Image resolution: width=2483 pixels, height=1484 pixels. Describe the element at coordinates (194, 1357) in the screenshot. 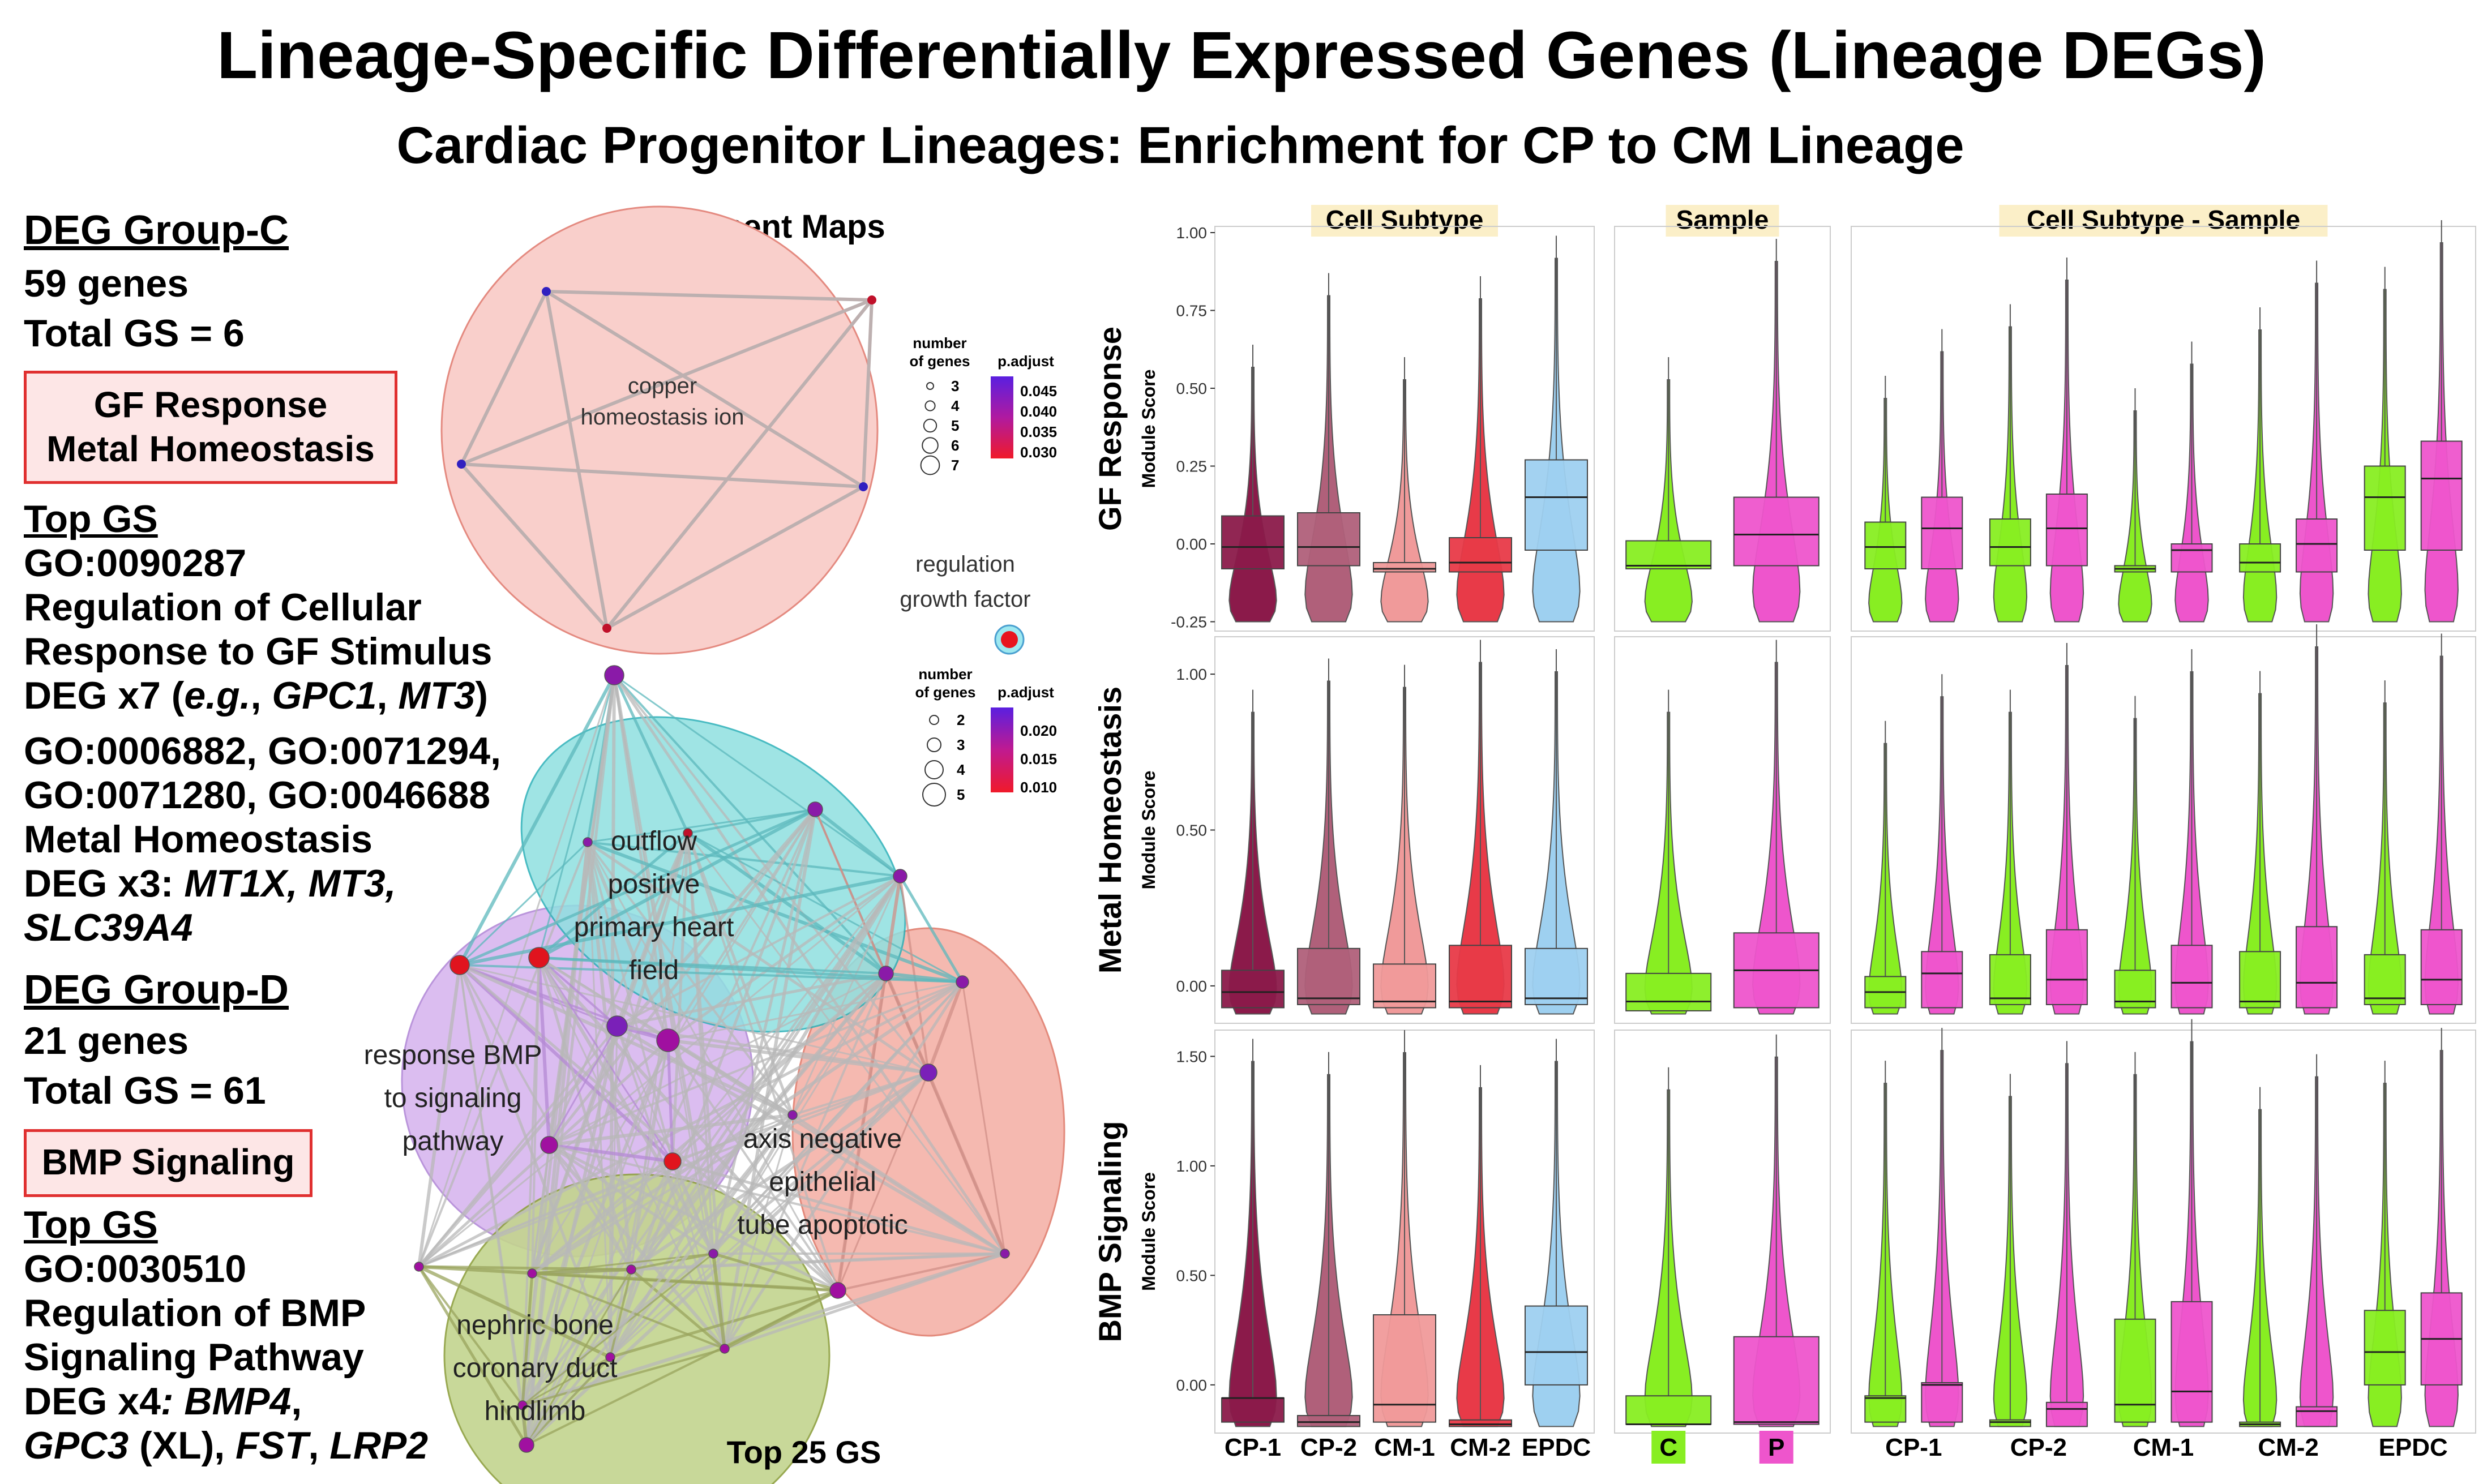

I see `group-d-go-name: Signaling Pathway` at that location.